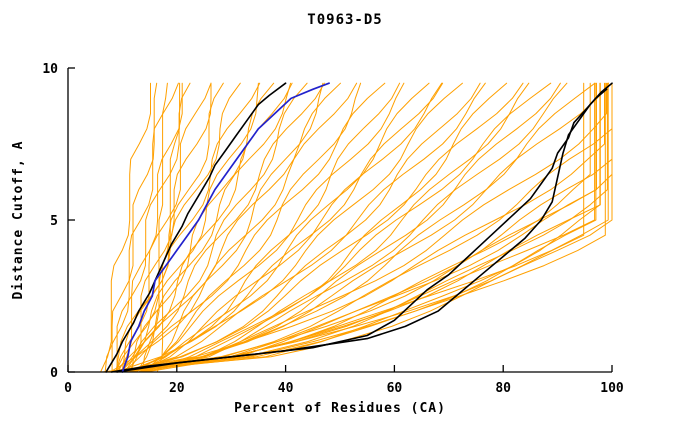  Describe the element at coordinates (54, 373) in the screenshot. I see `y-tick-label: 0` at that location.